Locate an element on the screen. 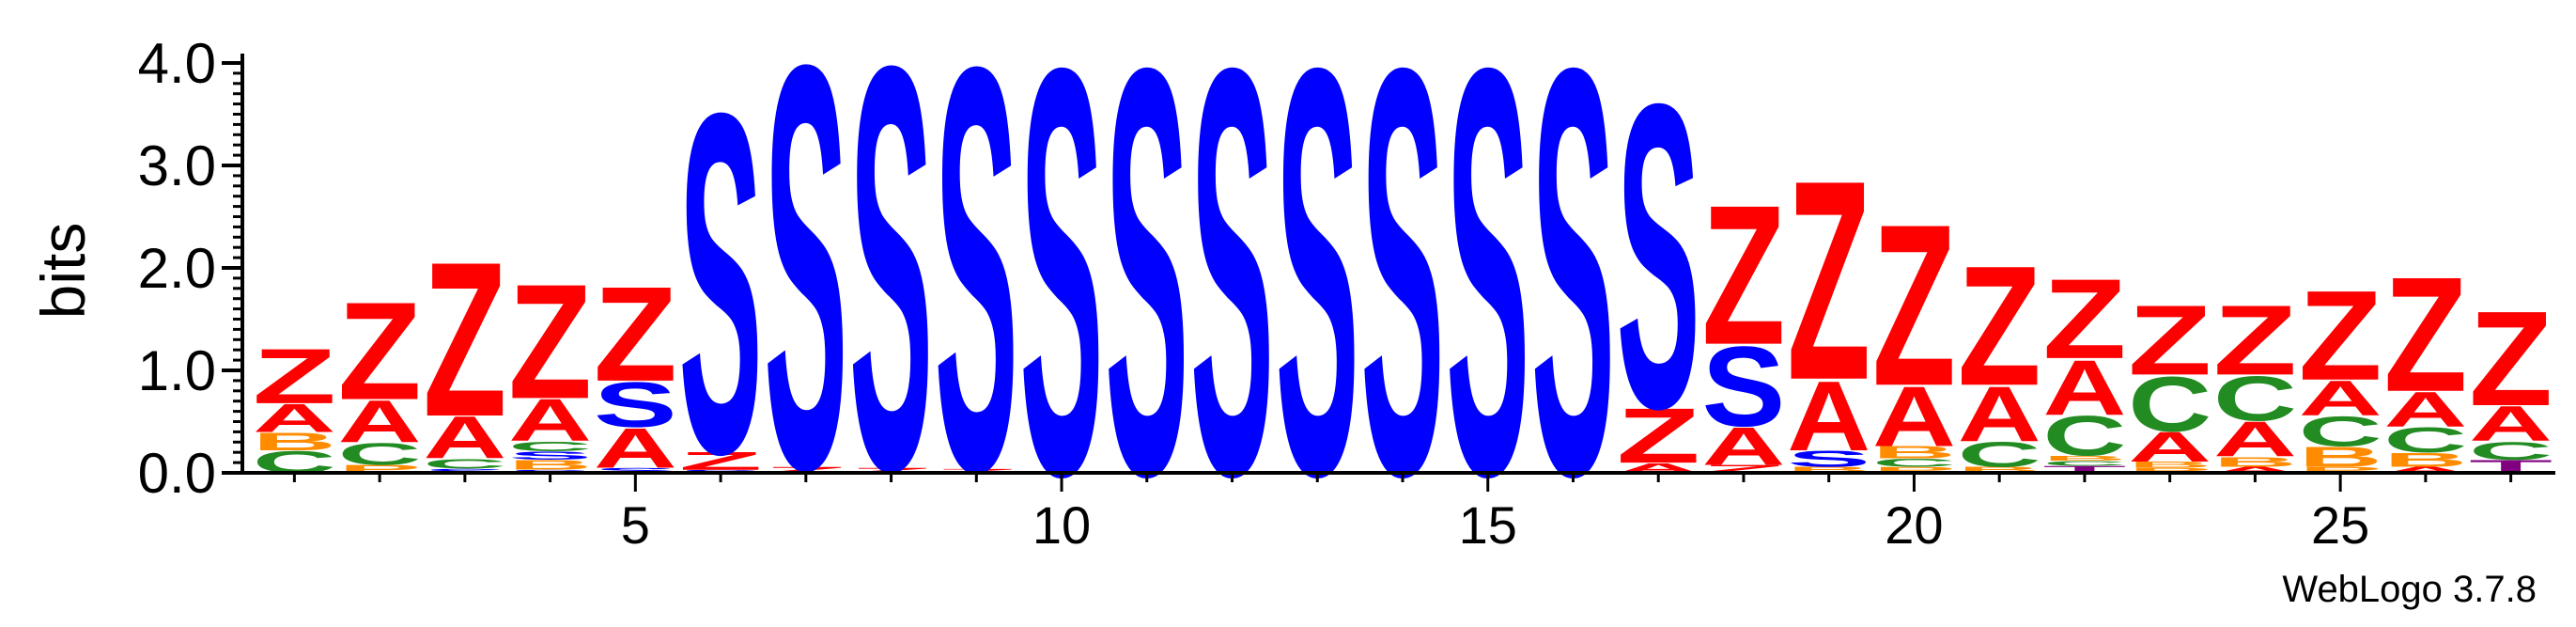 The image size is (2576, 627). logo-column-16: S is located at coordinates (1573, 298).